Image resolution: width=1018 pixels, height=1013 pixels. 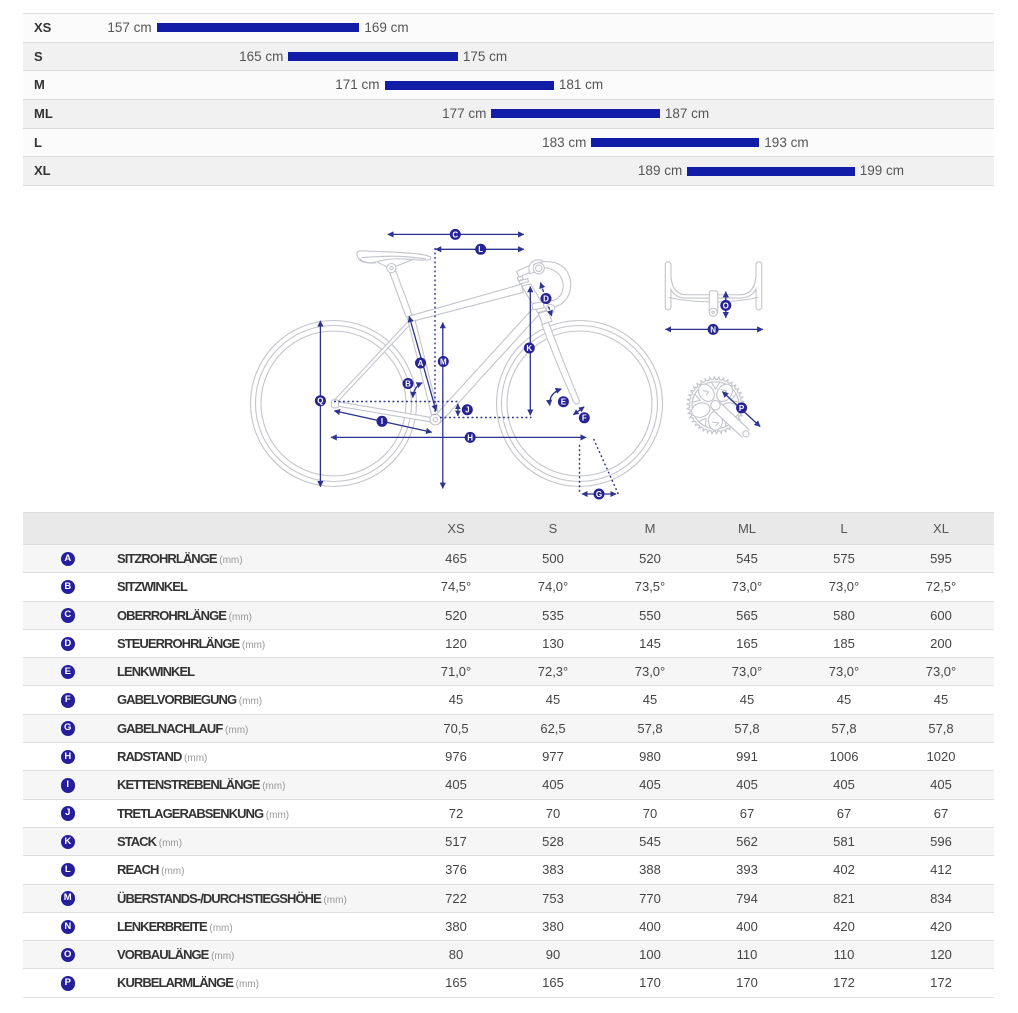 What do you see at coordinates (467, 410) in the screenshot?
I see `svg-text: J` at bounding box center [467, 410].